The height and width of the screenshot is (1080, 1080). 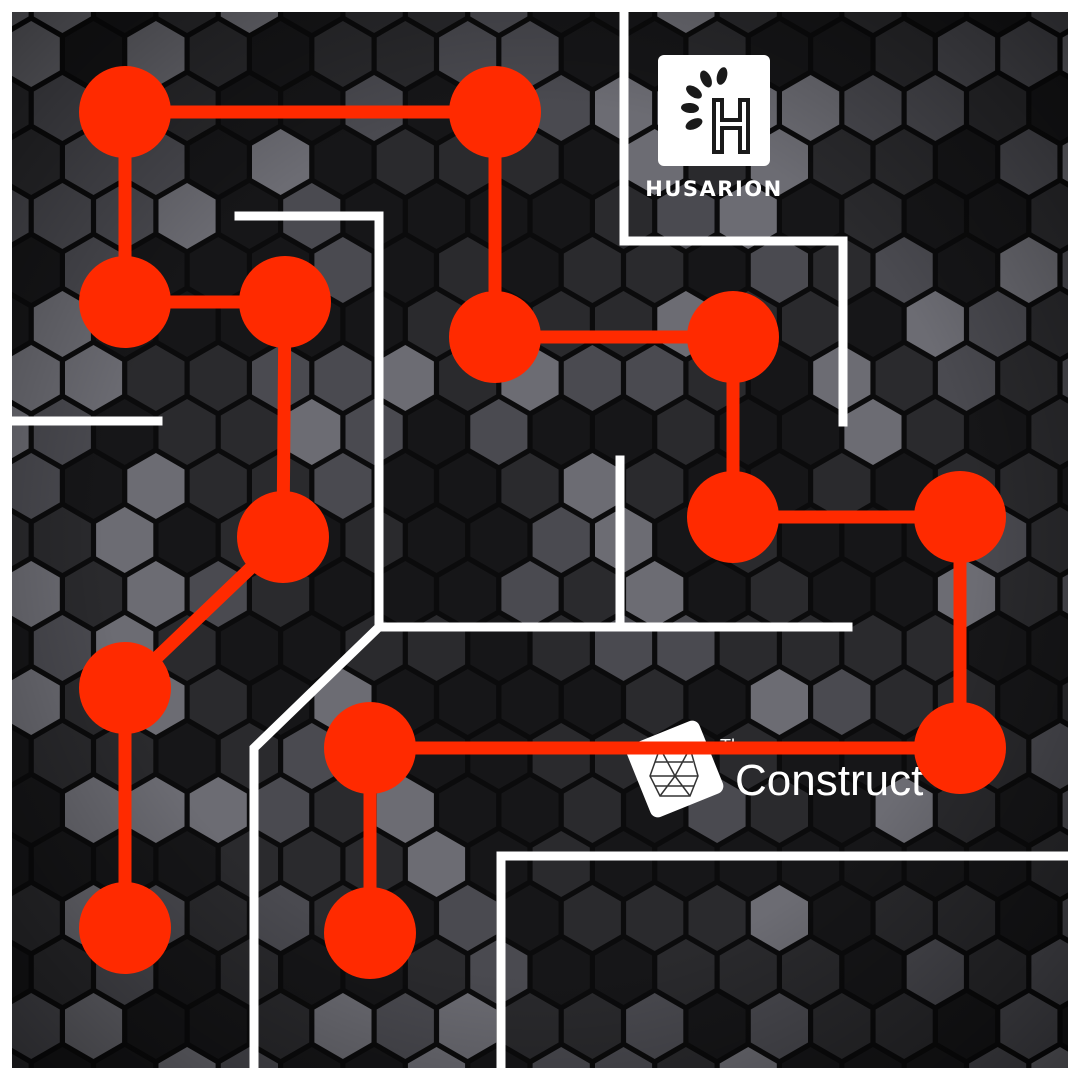 I want to click on husarion-wordmark: HUSARION, so click(x=713, y=189).